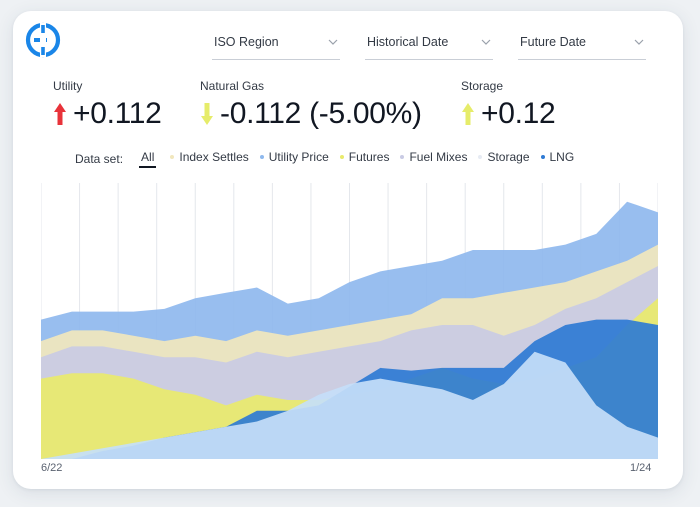  What do you see at coordinates (369, 157) in the screenshot?
I see `filter-label: Futures` at bounding box center [369, 157].